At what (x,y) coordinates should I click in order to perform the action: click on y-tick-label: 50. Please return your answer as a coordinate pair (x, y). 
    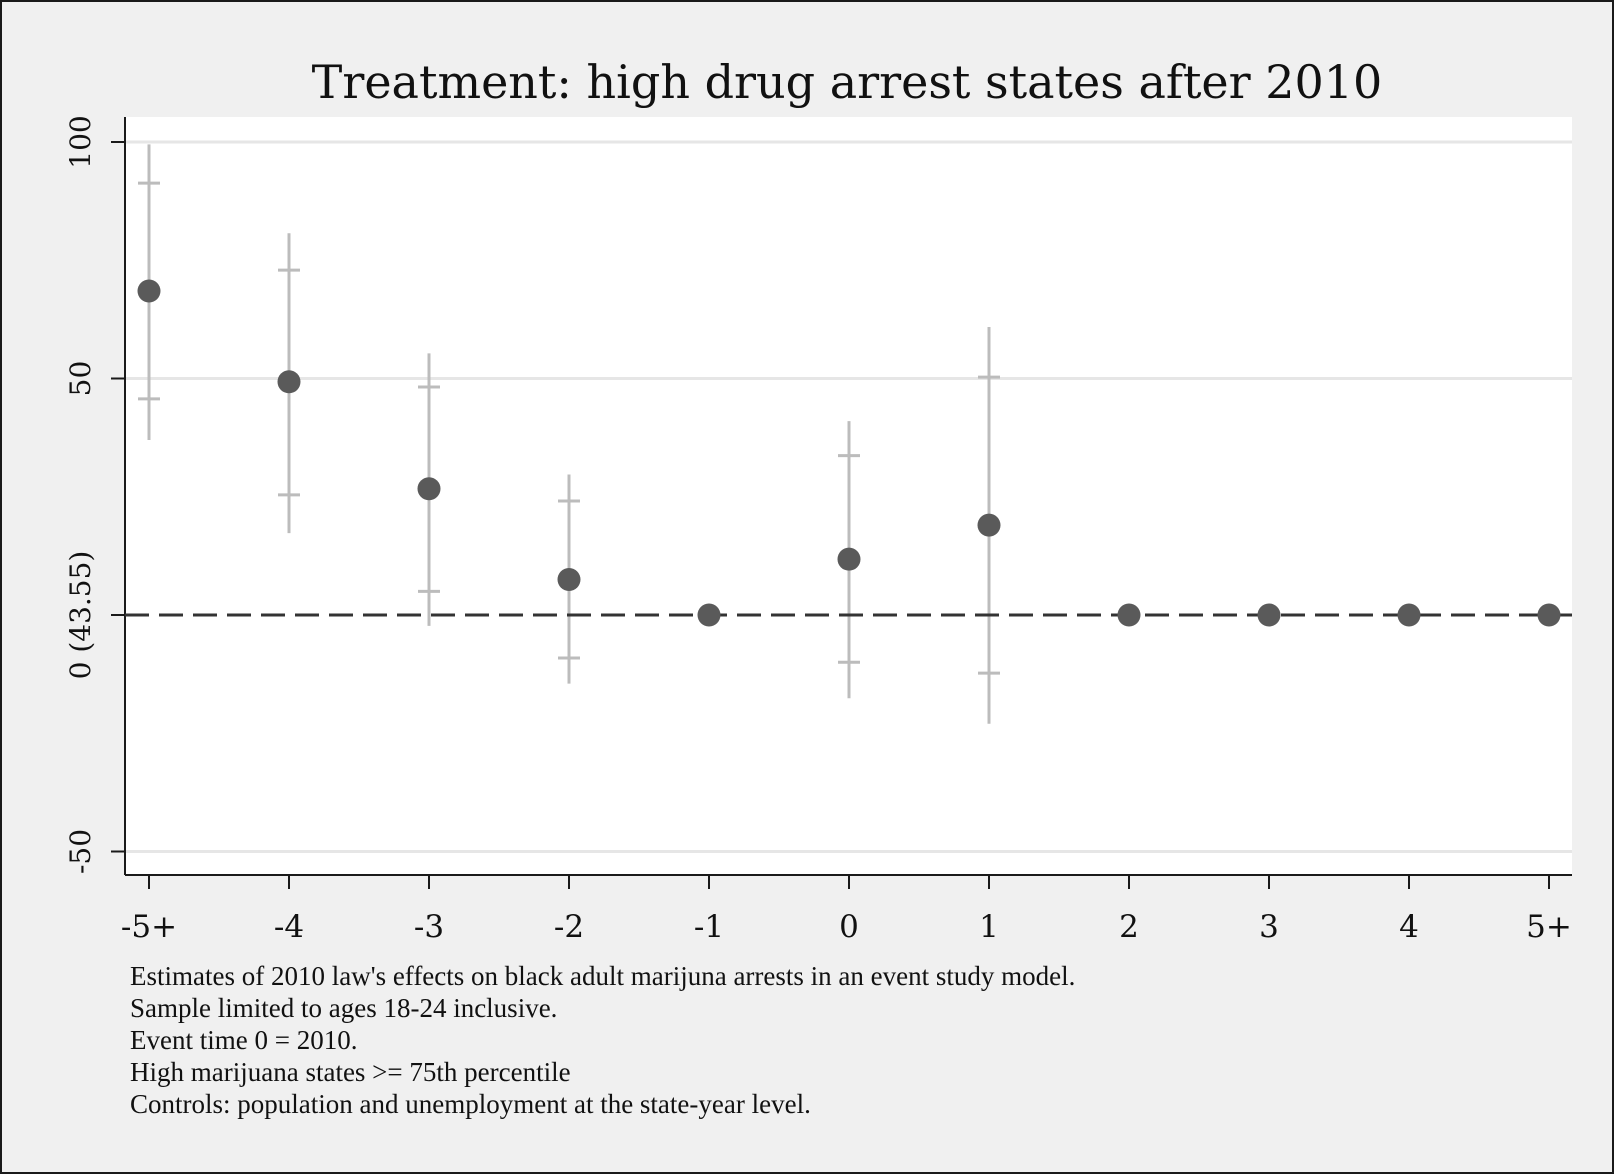
    Looking at the image, I should click on (80, 379).